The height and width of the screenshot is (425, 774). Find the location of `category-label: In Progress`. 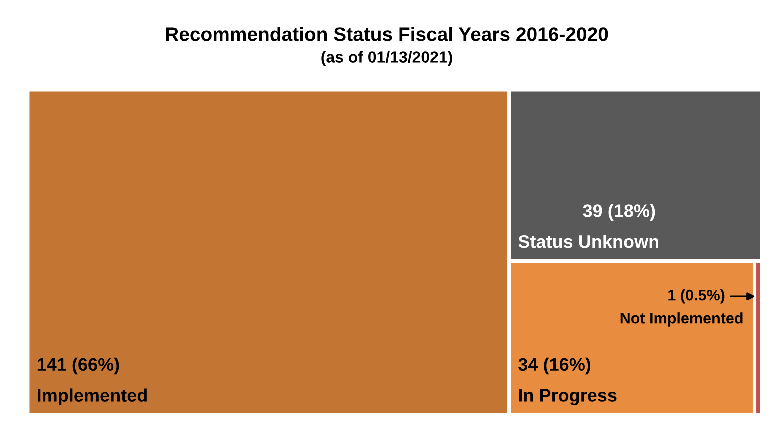

category-label: In Progress is located at coordinates (568, 397).